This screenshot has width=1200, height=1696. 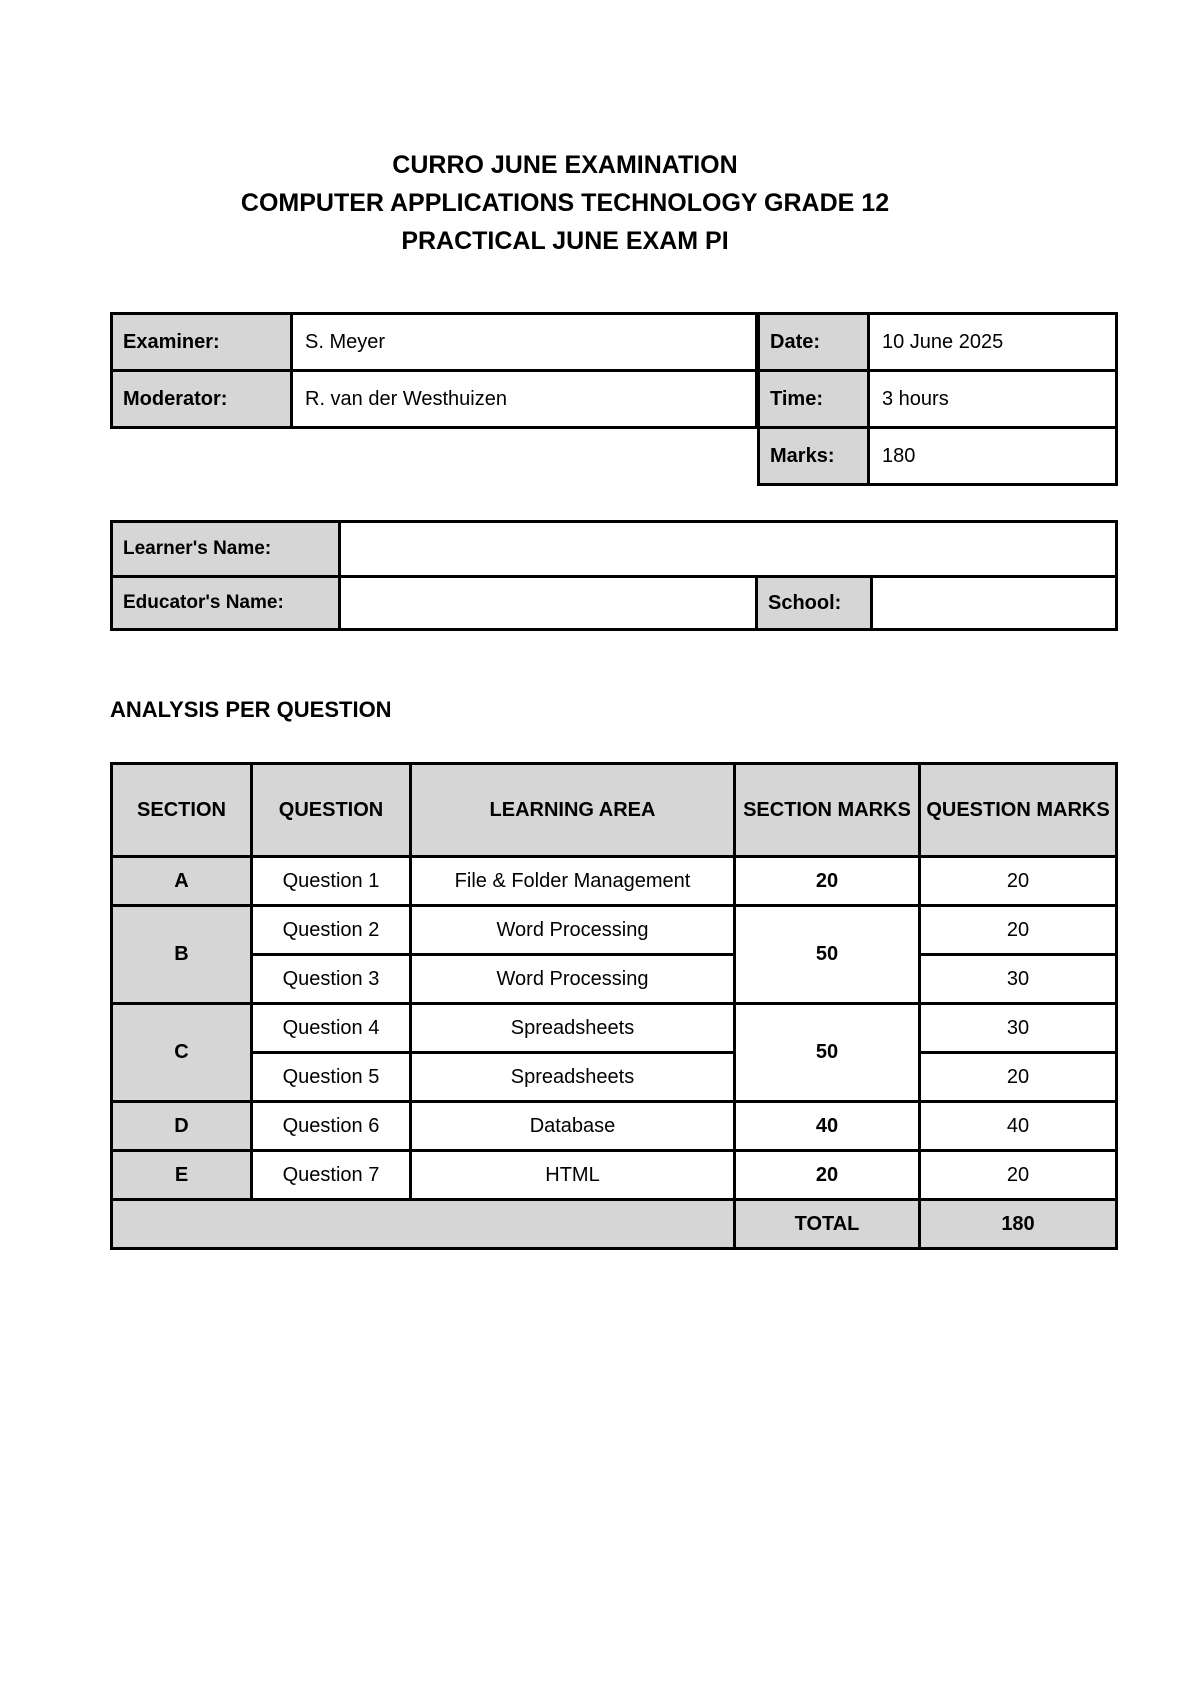 What do you see at coordinates (225, 549) in the screenshot?
I see `learner-name-label: Learner's Name:` at bounding box center [225, 549].